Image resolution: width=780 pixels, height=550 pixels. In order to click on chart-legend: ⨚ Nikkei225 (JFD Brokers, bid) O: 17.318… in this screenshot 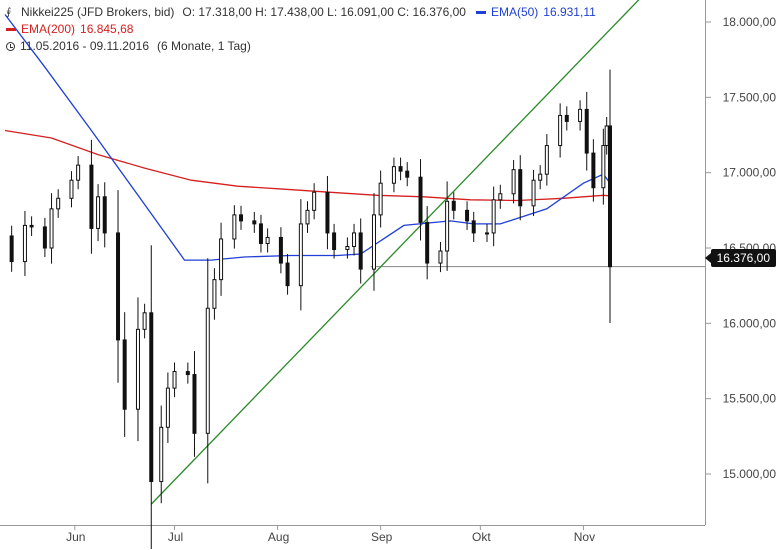, I will do `click(301, 29)`.